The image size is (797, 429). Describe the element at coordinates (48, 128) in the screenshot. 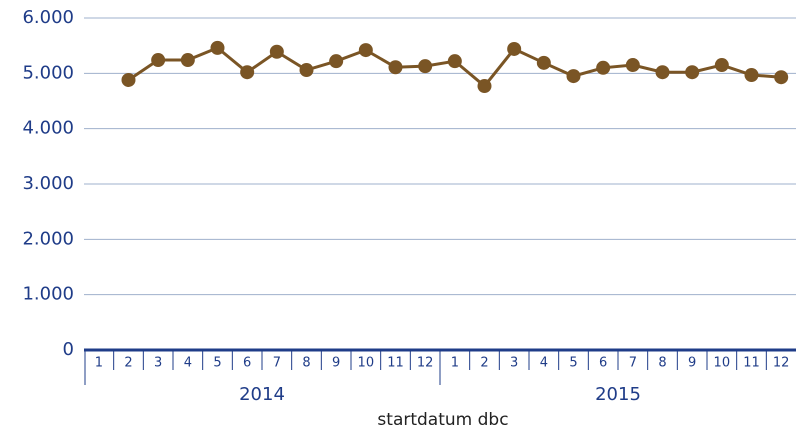

I see `y-tick-label: 4.000` at that location.